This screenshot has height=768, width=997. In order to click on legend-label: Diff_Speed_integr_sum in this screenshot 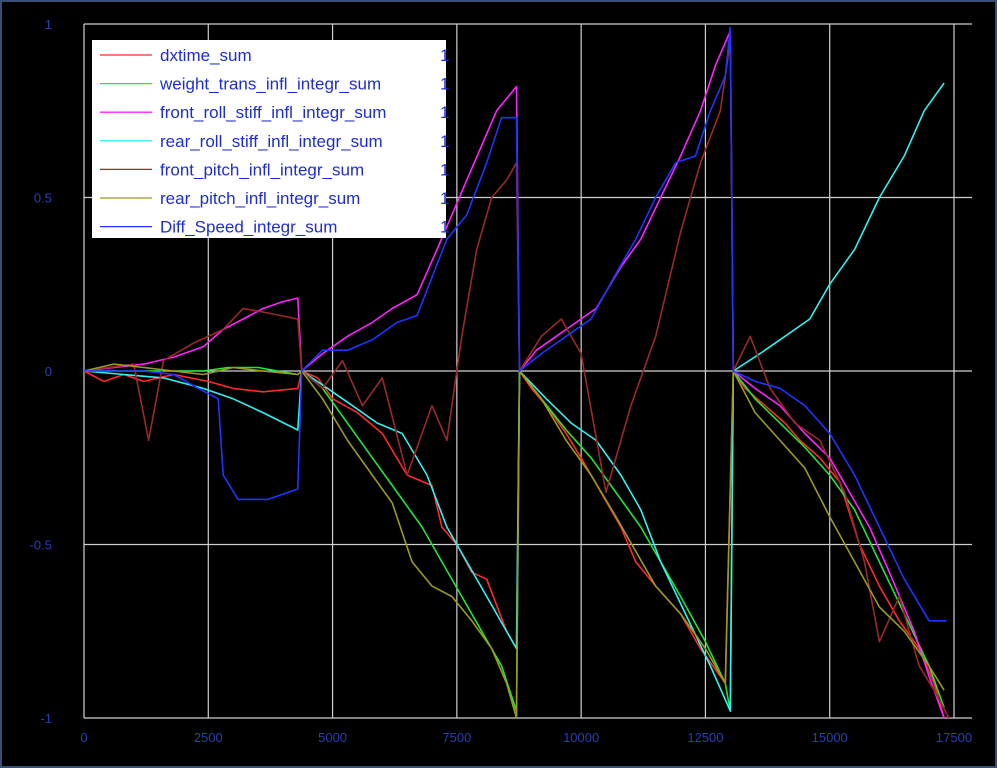, I will do `click(248, 227)`.